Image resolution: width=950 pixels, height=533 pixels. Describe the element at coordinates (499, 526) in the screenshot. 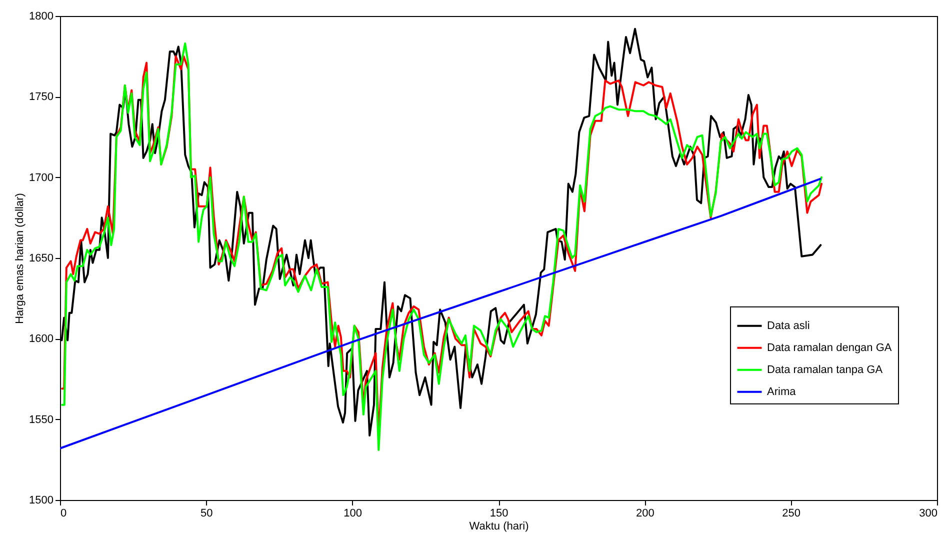

I see `x-axis-title: Waktu (hari)` at that location.